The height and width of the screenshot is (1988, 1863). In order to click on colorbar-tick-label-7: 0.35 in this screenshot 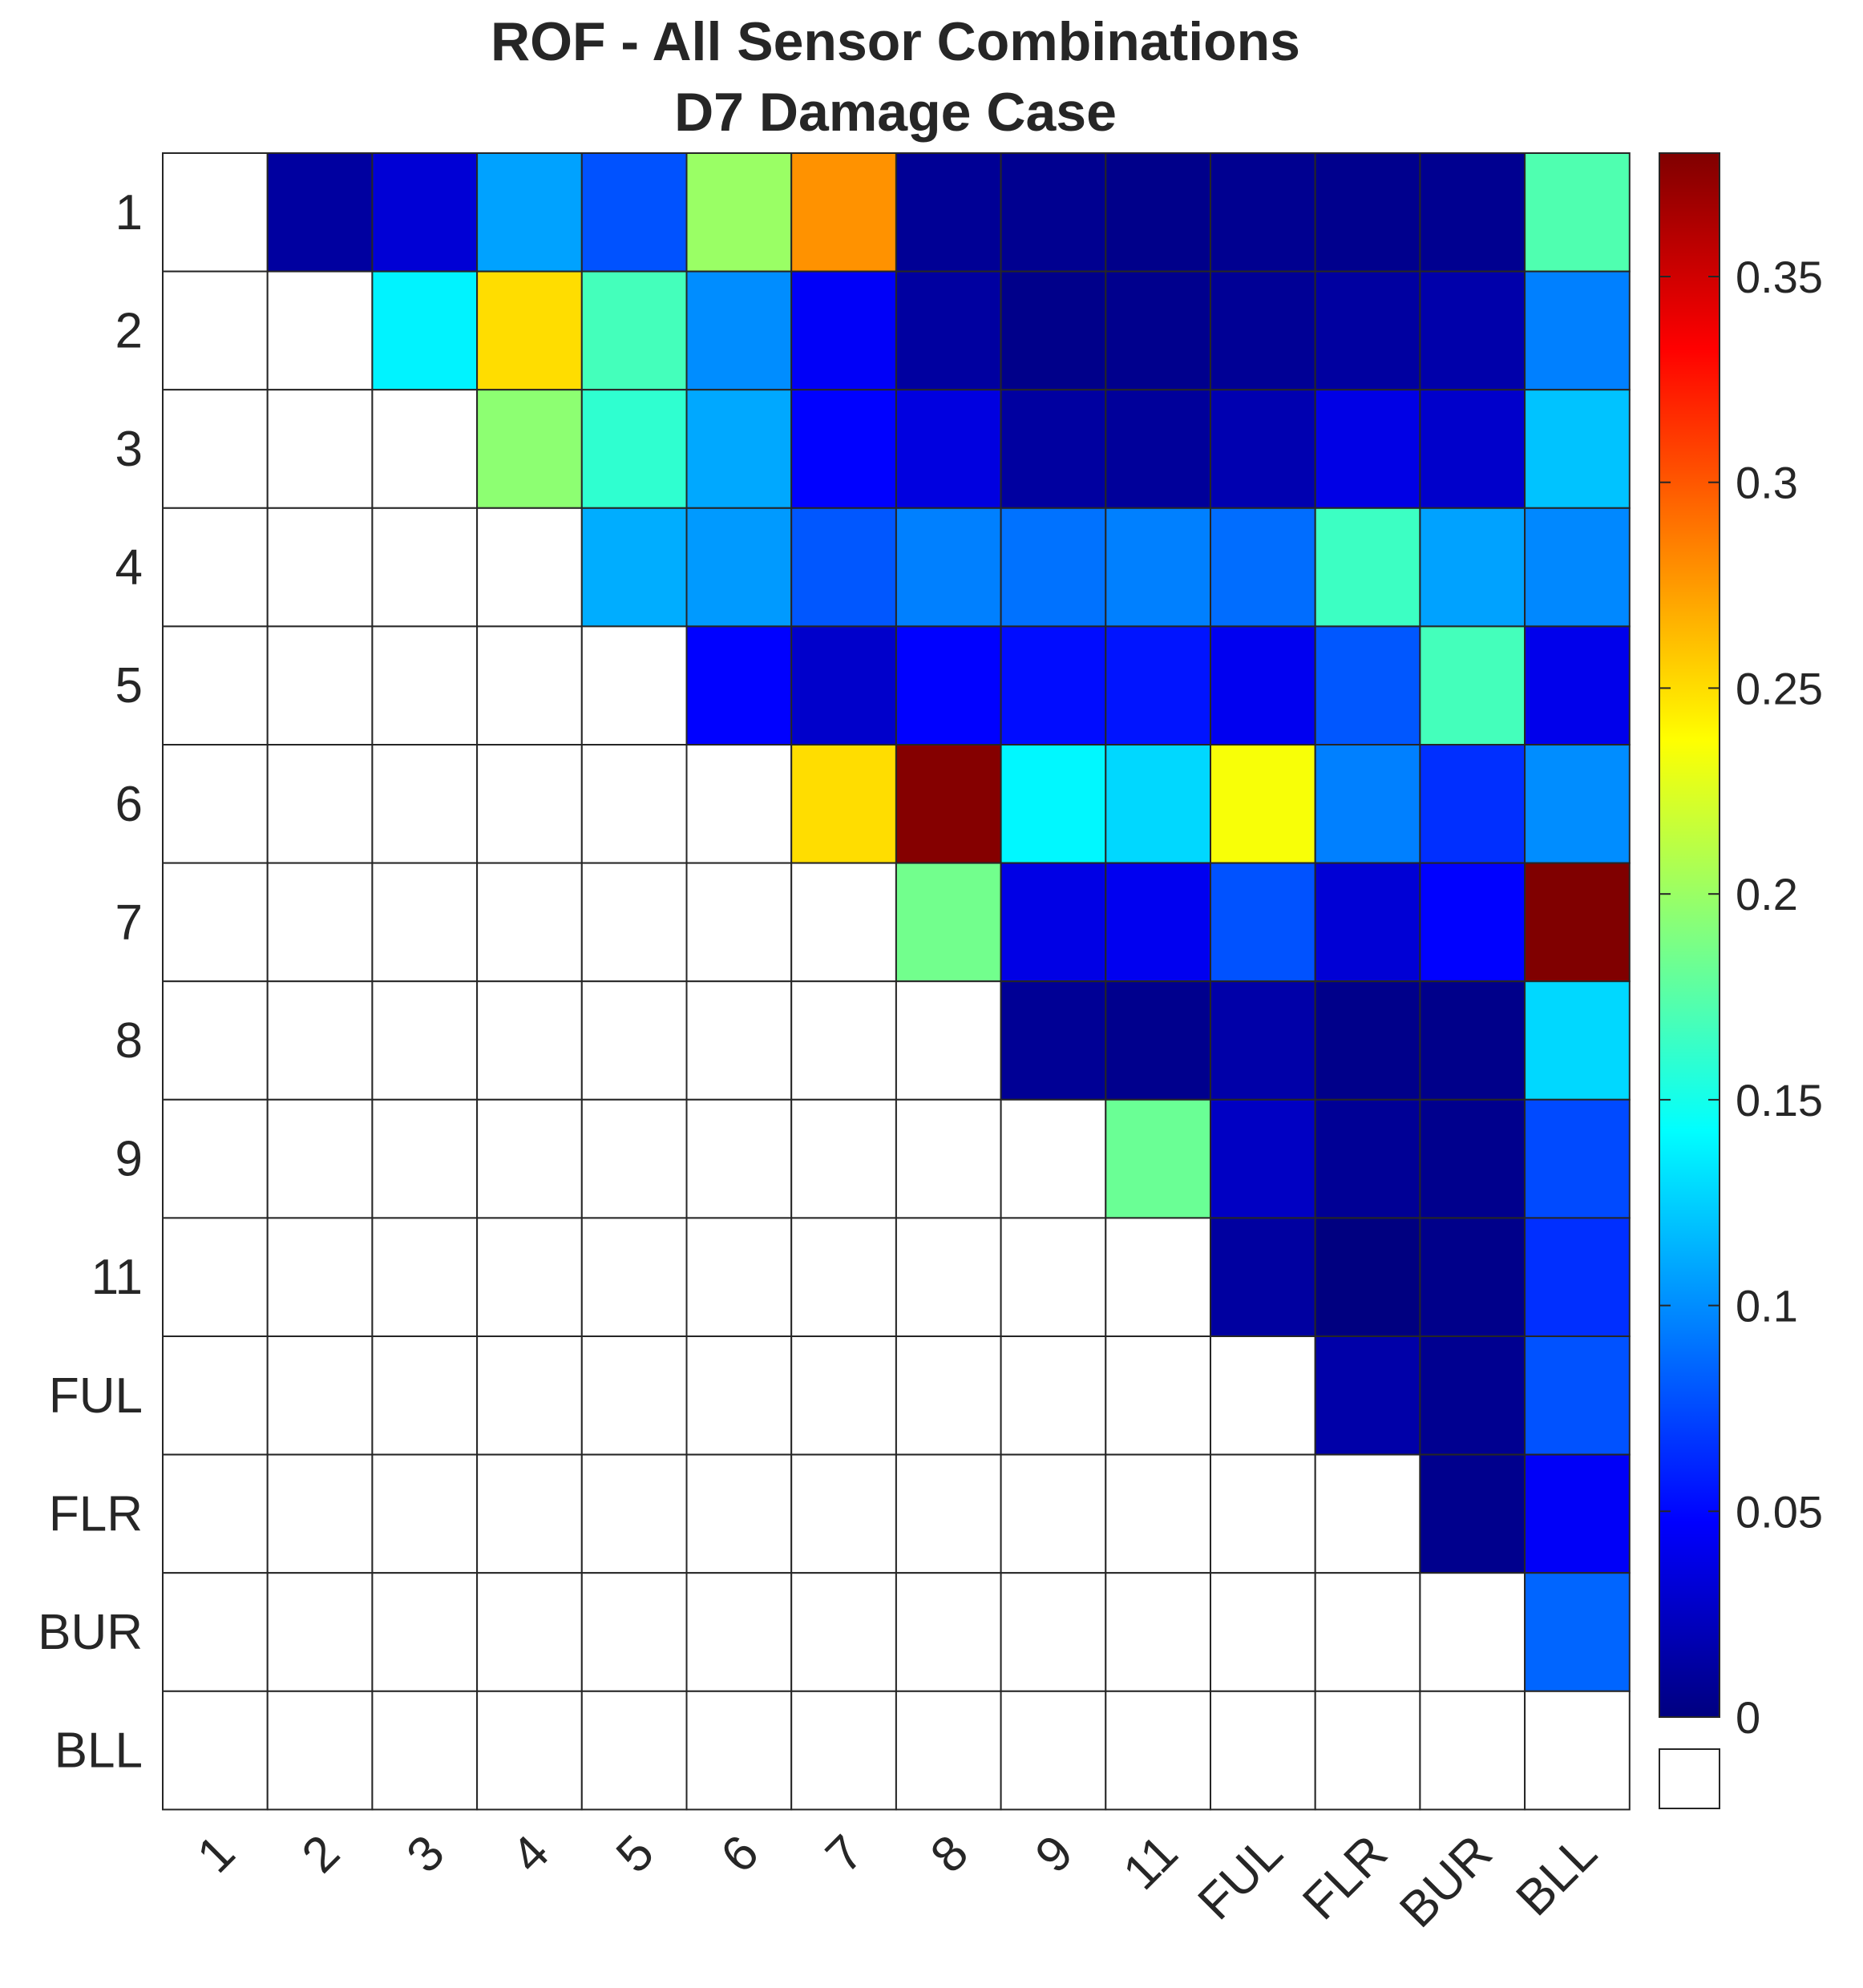, I will do `click(1779, 277)`.